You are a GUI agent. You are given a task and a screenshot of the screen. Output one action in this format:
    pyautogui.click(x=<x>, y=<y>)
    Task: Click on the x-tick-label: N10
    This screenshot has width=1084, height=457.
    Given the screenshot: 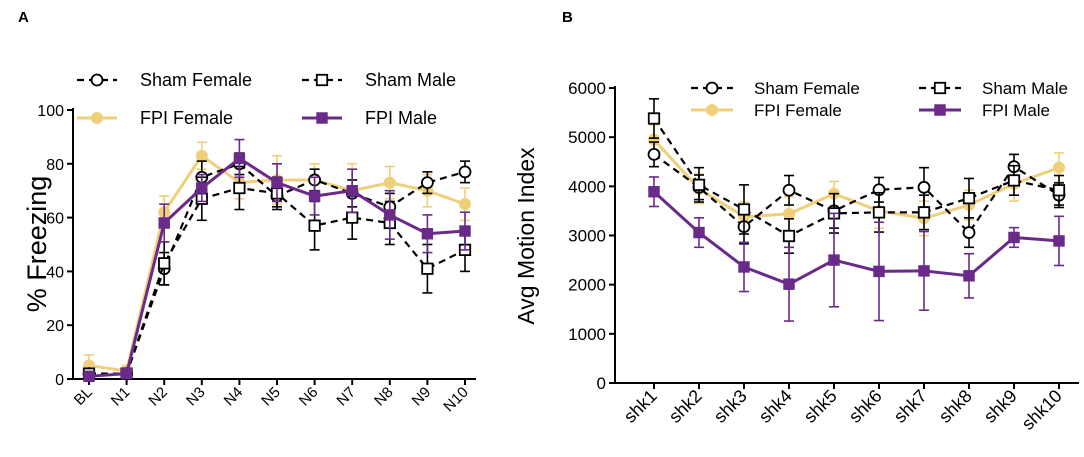 What is the action you would take?
    pyautogui.click(x=455, y=399)
    